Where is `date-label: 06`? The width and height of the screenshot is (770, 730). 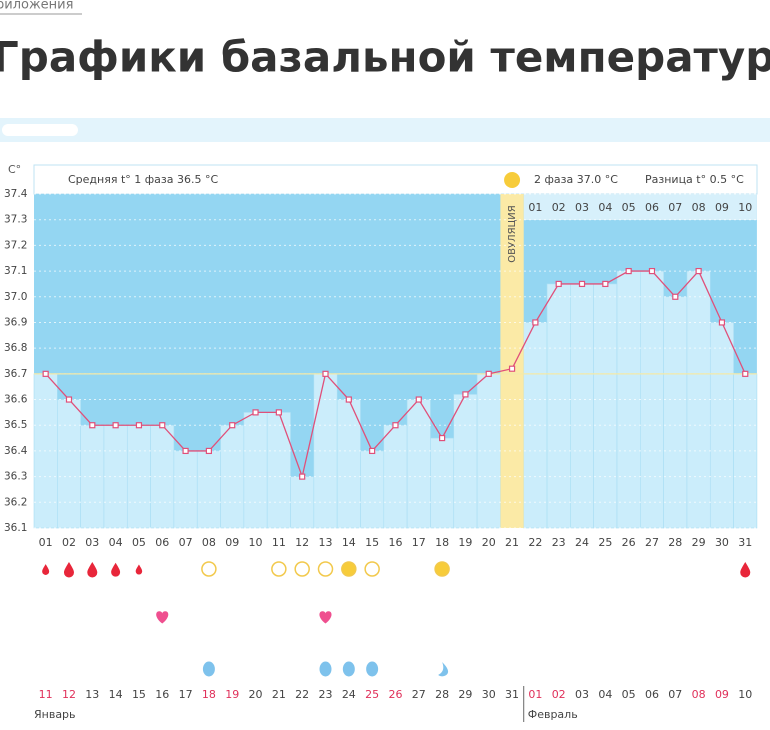
date-label: 06 is located at coordinates (652, 694).